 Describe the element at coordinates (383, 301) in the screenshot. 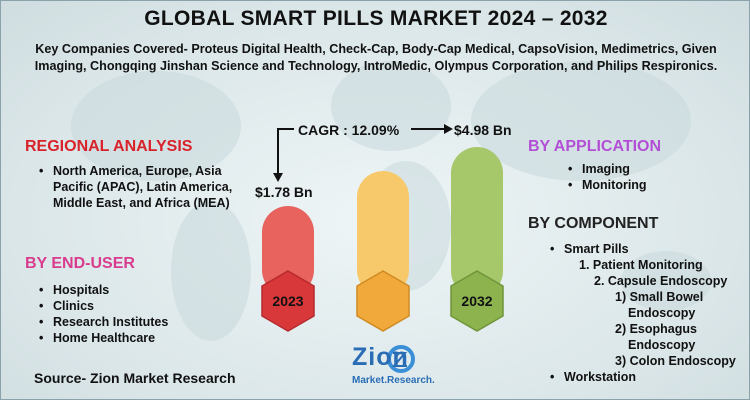

I see `hexagon-middle` at that location.